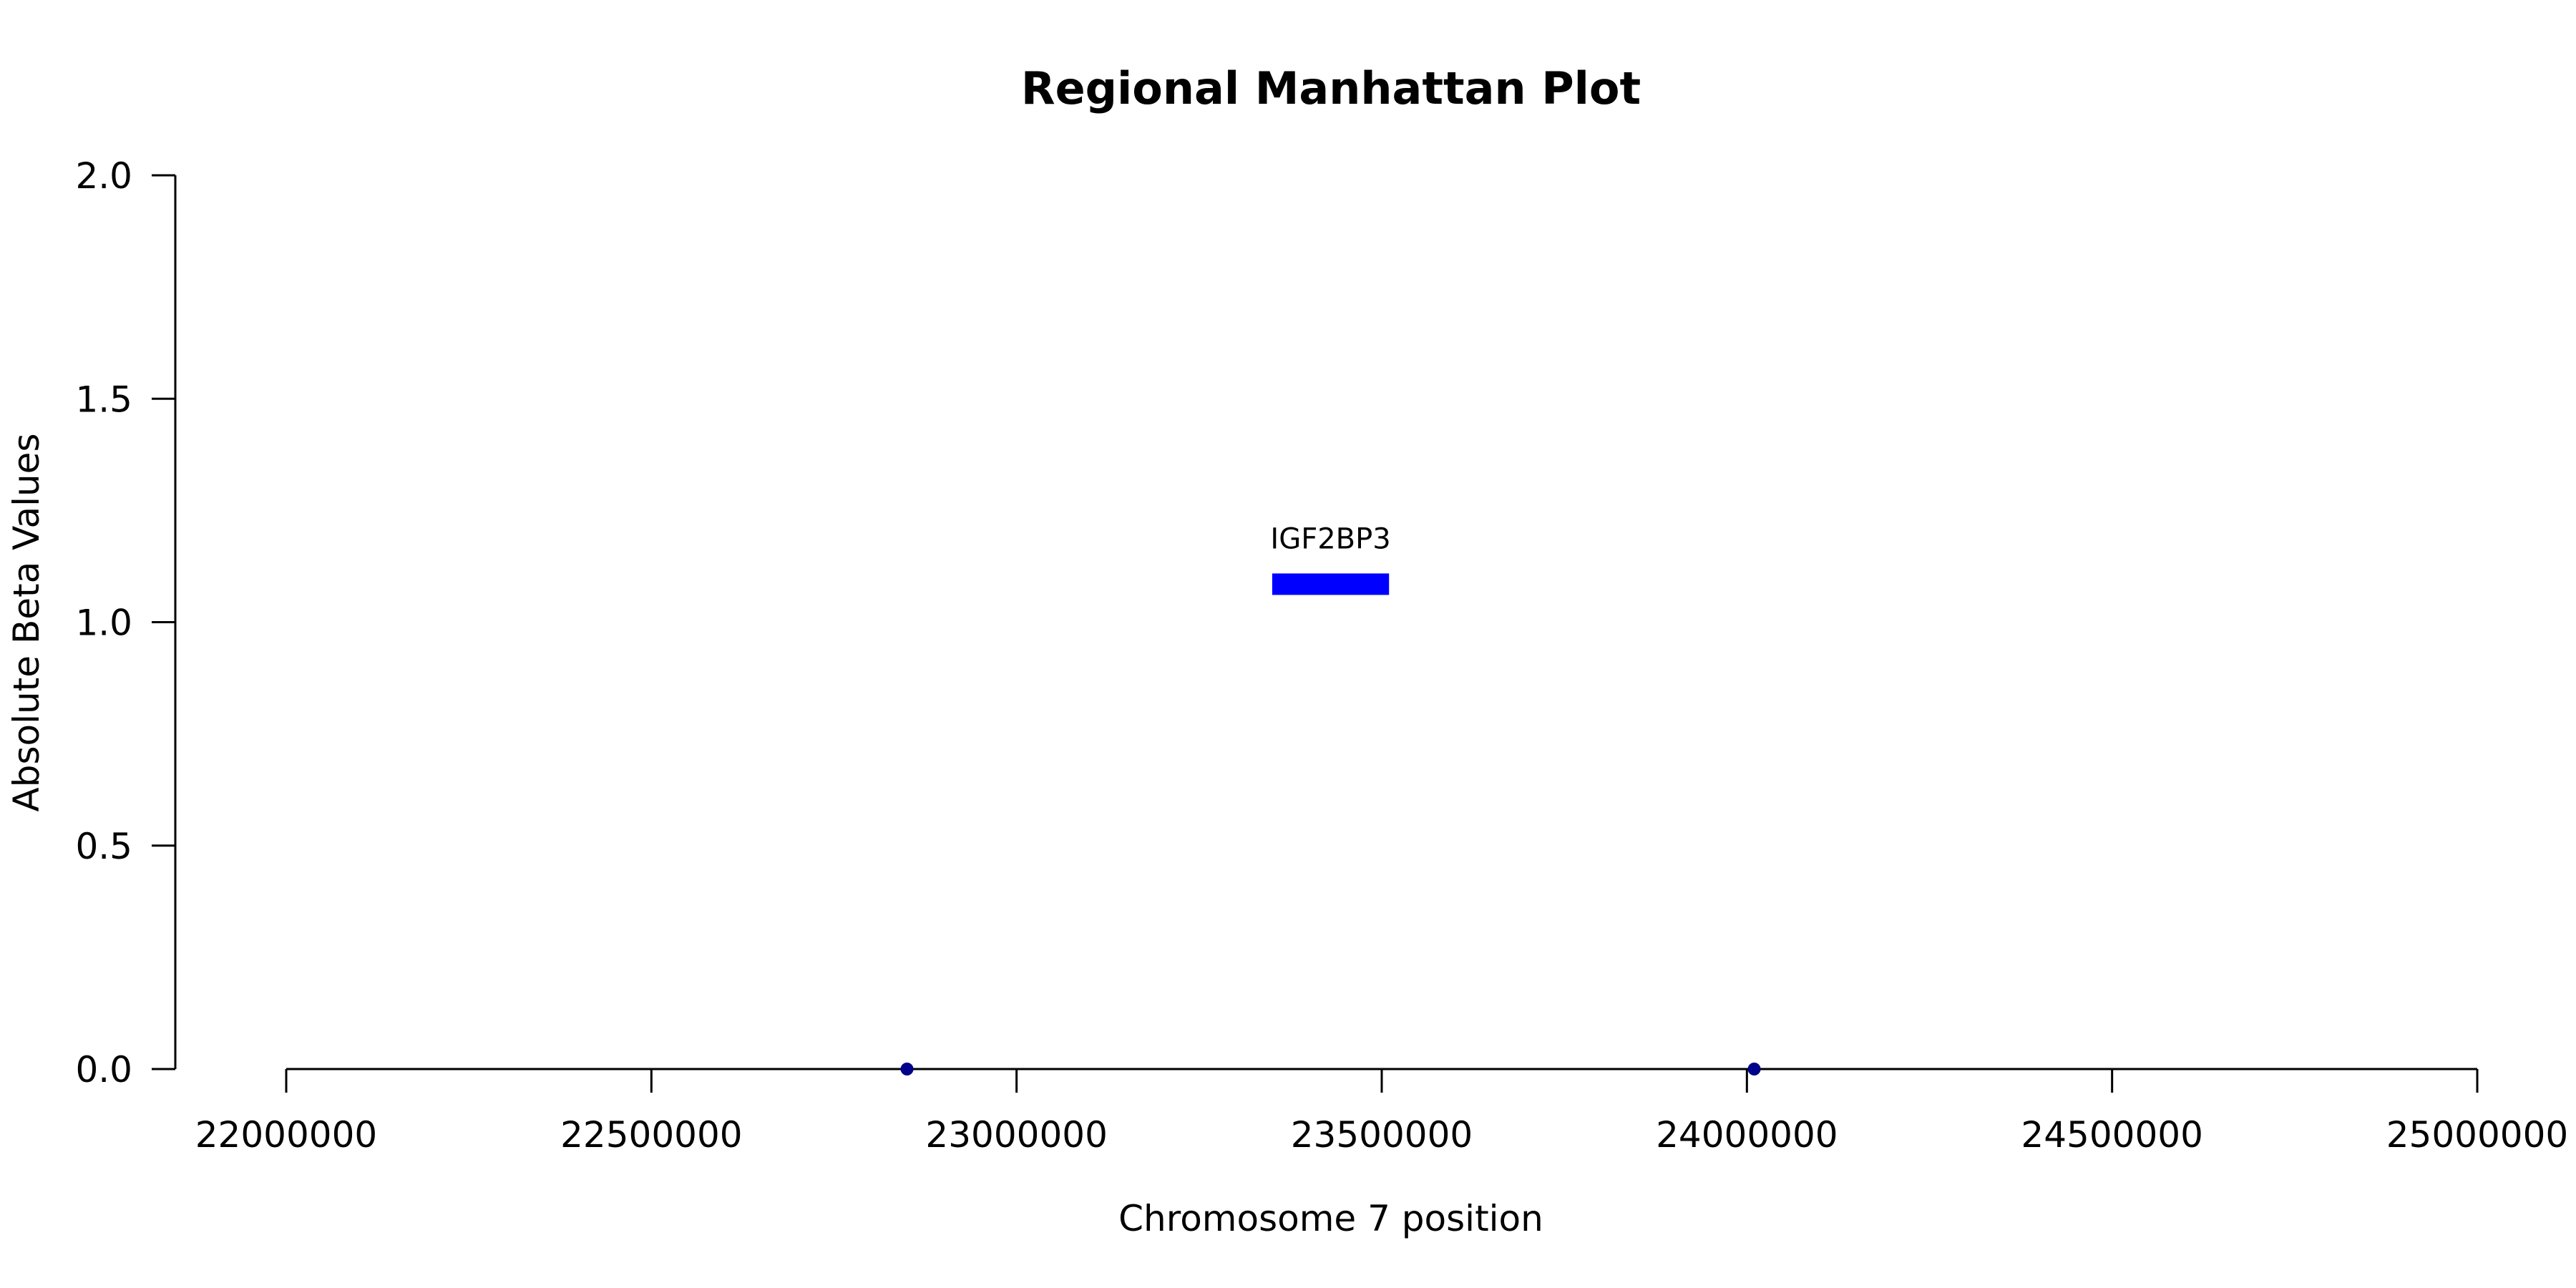  Describe the element at coordinates (2477, 1135) in the screenshot. I see `x-tick-label: 25000000` at that location.